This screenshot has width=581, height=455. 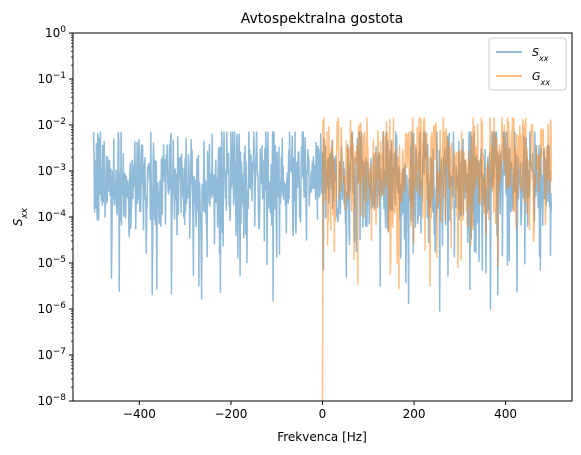 I want to click on legend: Sxx Gxx, so click(x=527, y=64).